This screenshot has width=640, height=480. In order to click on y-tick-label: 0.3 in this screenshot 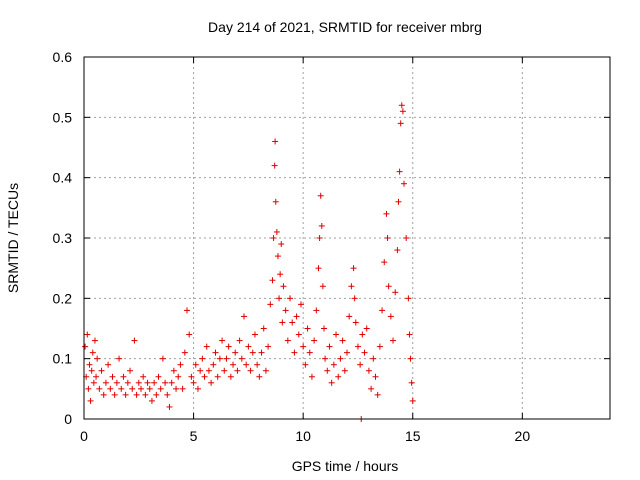, I will do `click(63, 238)`.